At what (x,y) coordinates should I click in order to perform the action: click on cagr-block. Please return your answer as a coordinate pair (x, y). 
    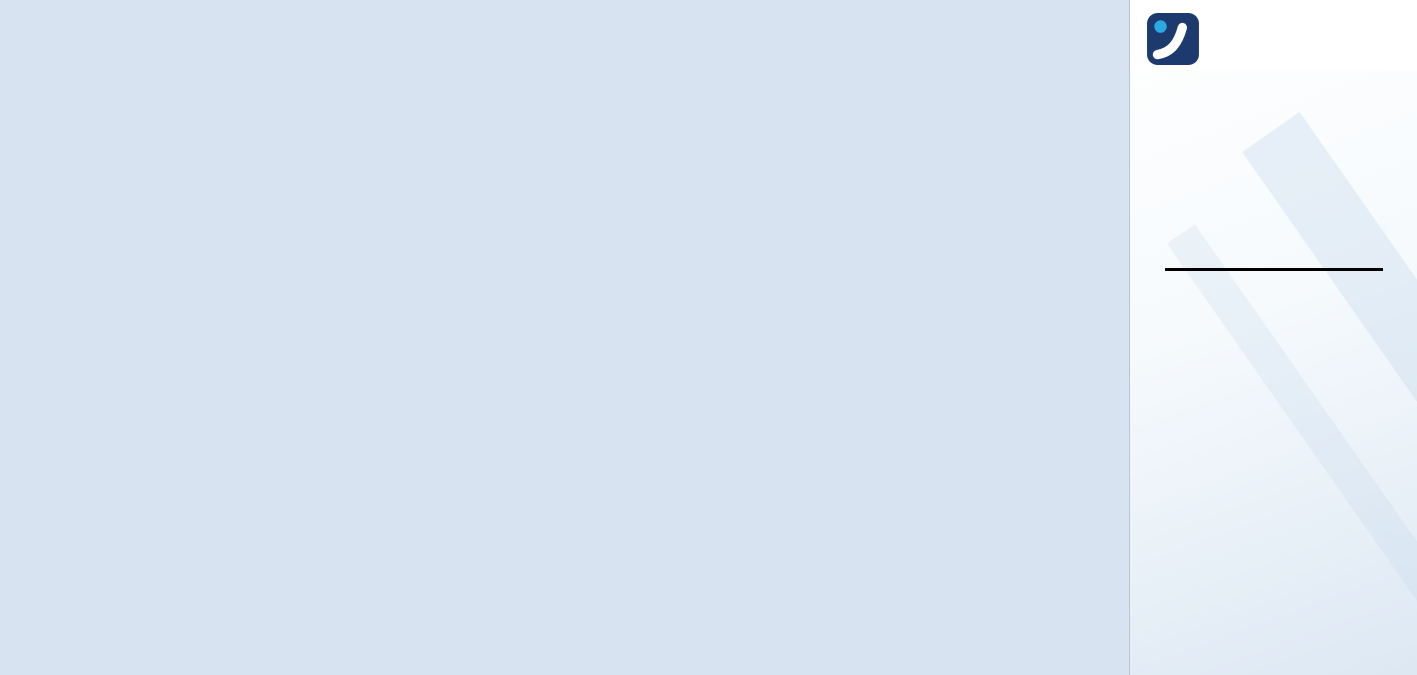
    Looking at the image, I should click on (1273, 271).